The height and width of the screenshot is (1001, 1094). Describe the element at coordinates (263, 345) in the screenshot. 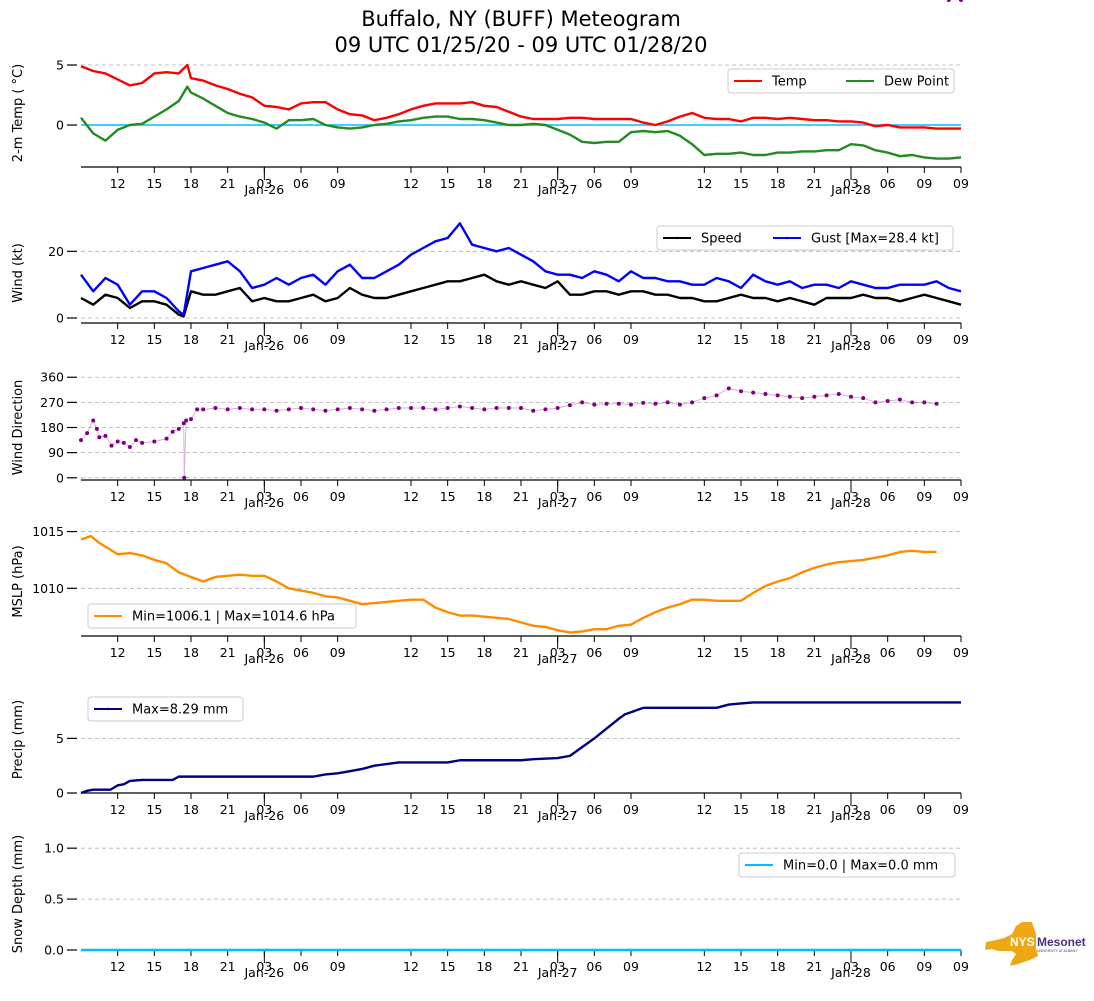

I see `x-date-tick-label: Jan-26` at that location.